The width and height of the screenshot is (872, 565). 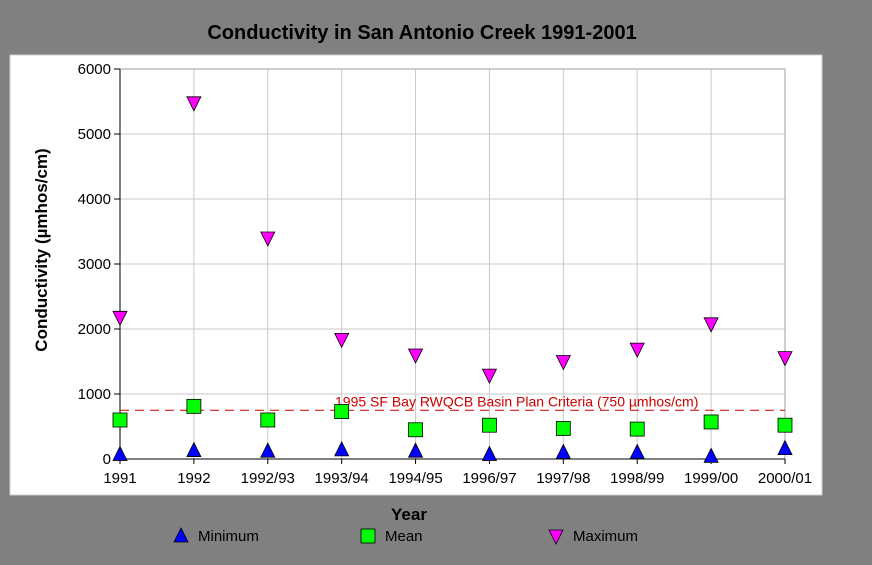 What do you see at coordinates (107, 459) in the screenshot?
I see `y-tick-label: 0` at bounding box center [107, 459].